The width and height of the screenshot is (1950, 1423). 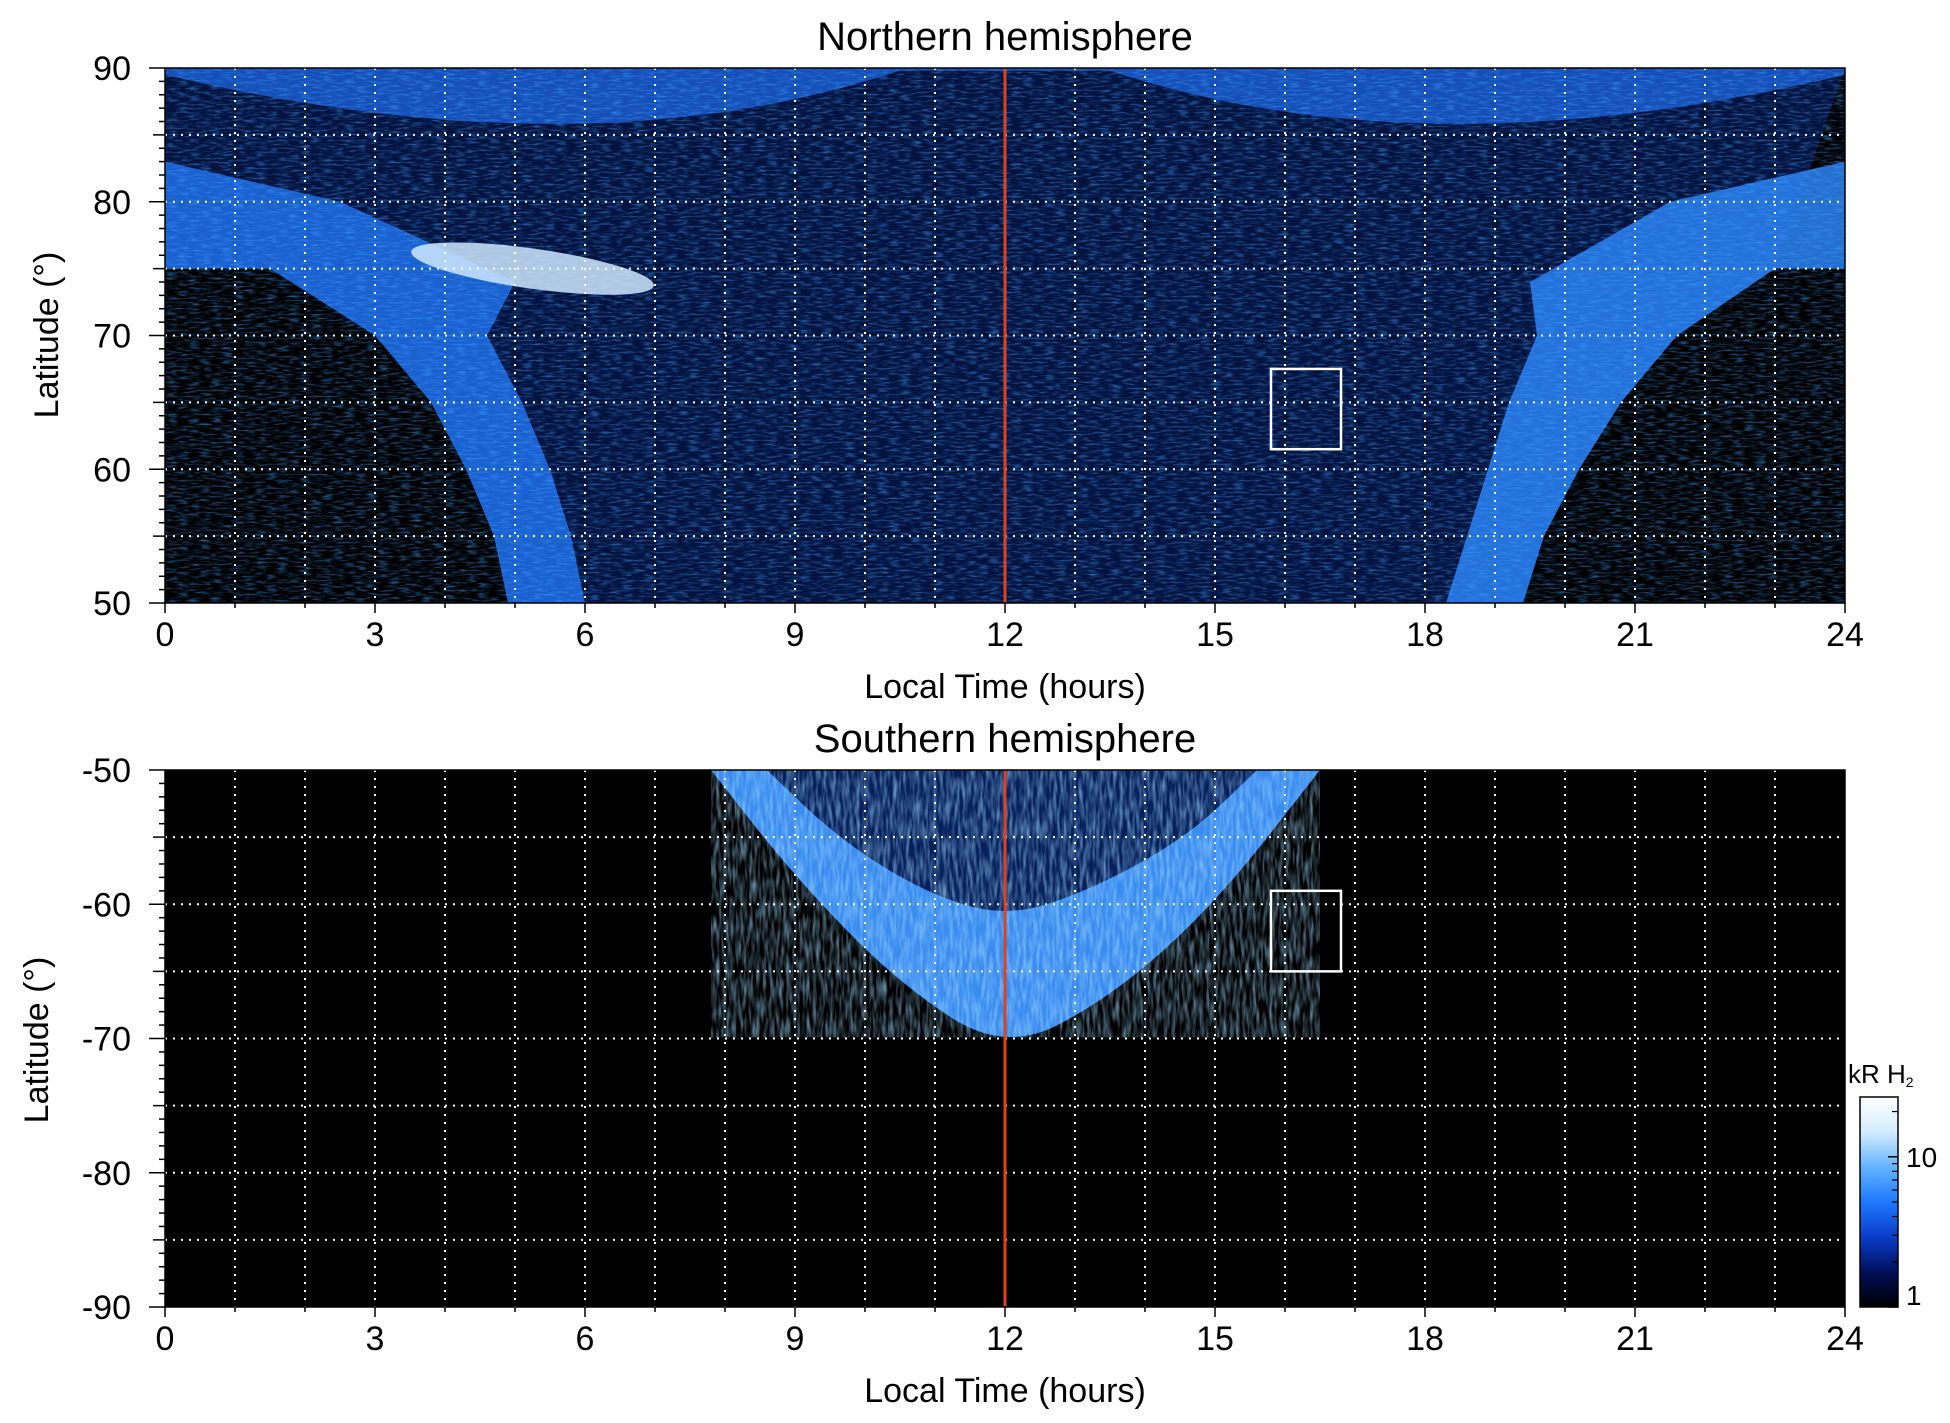 I want to click on colorbar-label-main: kR H, so click(x=1877, y=1074).